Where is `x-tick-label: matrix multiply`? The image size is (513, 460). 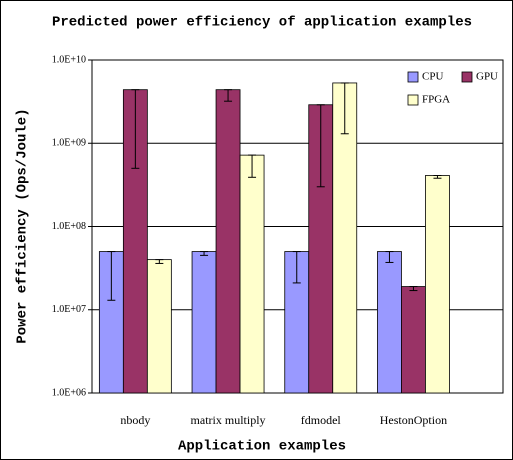
x-tick-label: matrix multiply is located at coordinates (228, 420).